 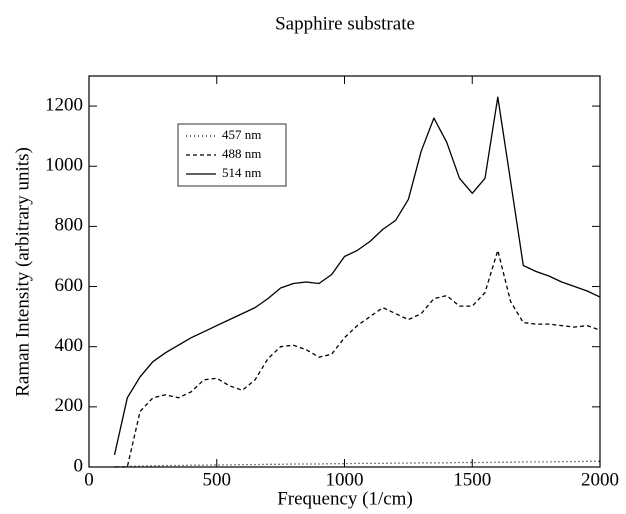 What do you see at coordinates (345, 23) in the screenshot?
I see `chart-title: Sapphire substrate` at bounding box center [345, 23].